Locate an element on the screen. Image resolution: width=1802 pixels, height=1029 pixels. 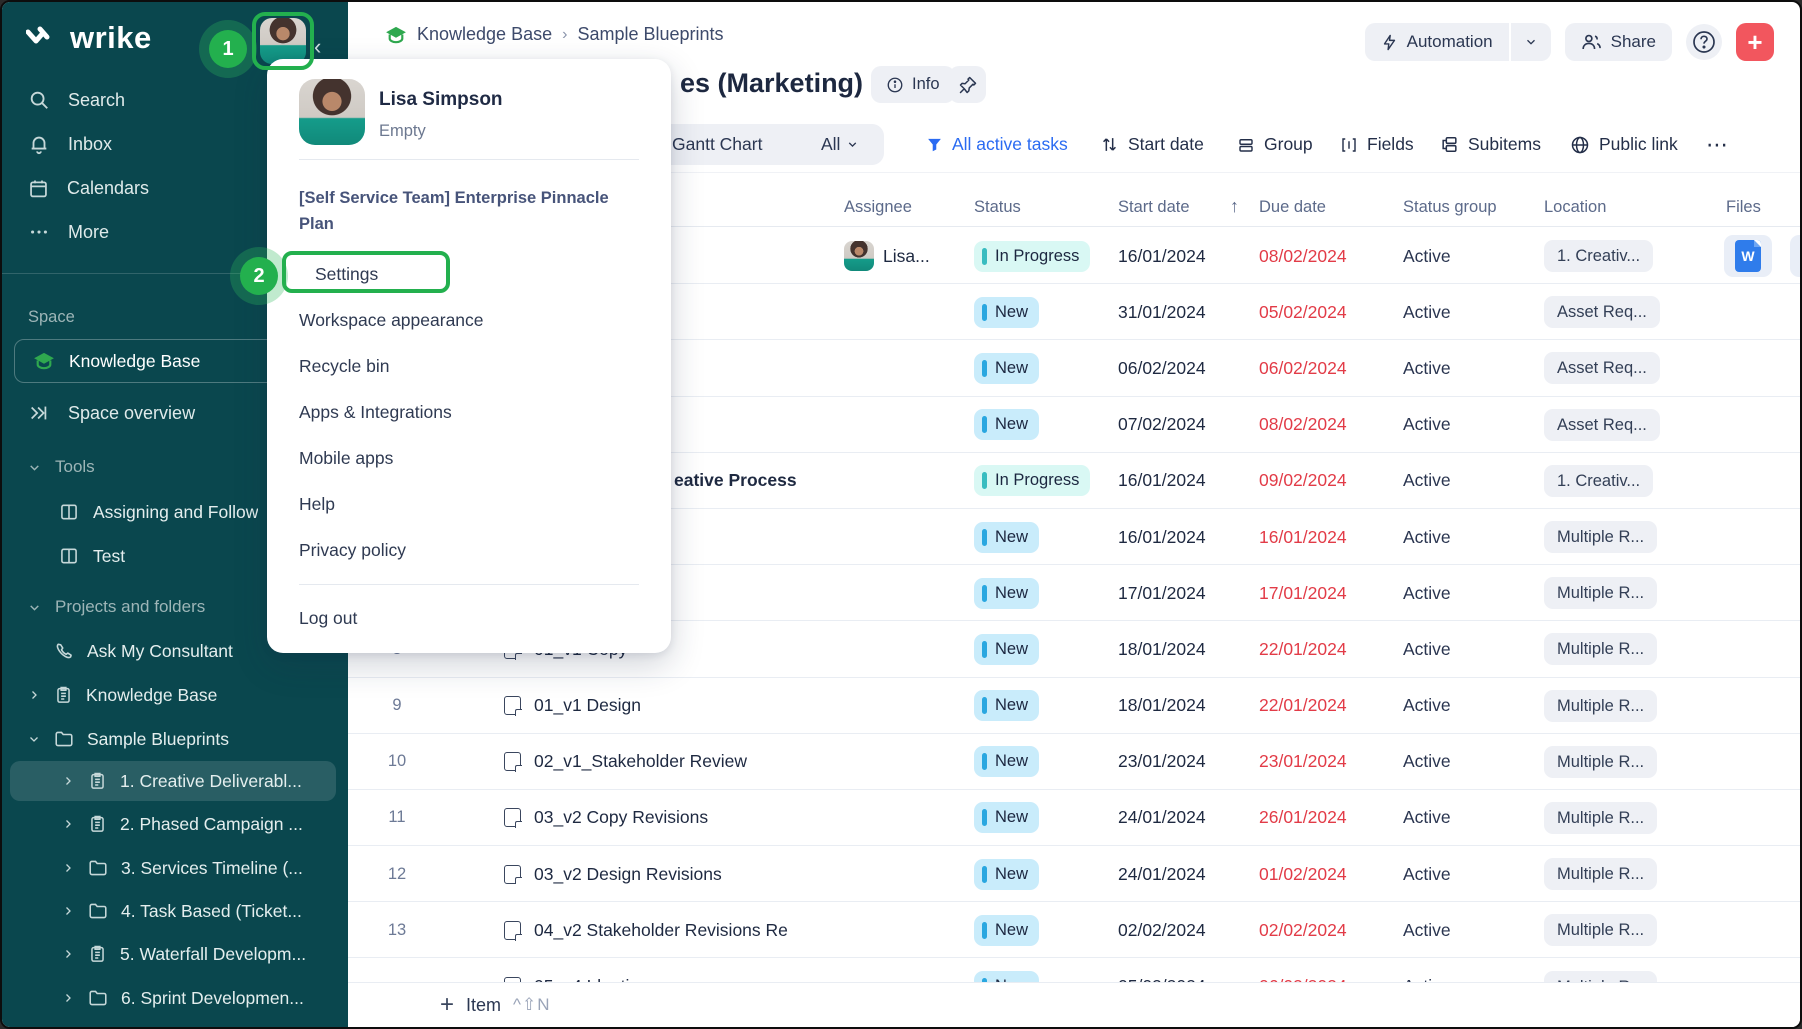
subitems-button: Subitems is located at coordinates (1490, 144).